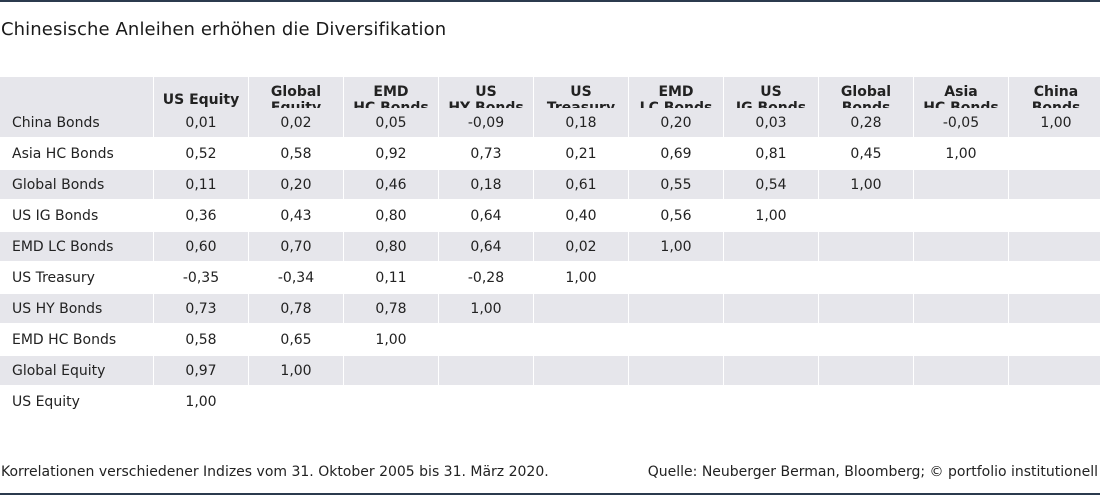 This screenshot has height=496, width=1100. Describe the element at coordinates (76, 184) in the screenshot. I see `row-label: Global Bonds` at that location.